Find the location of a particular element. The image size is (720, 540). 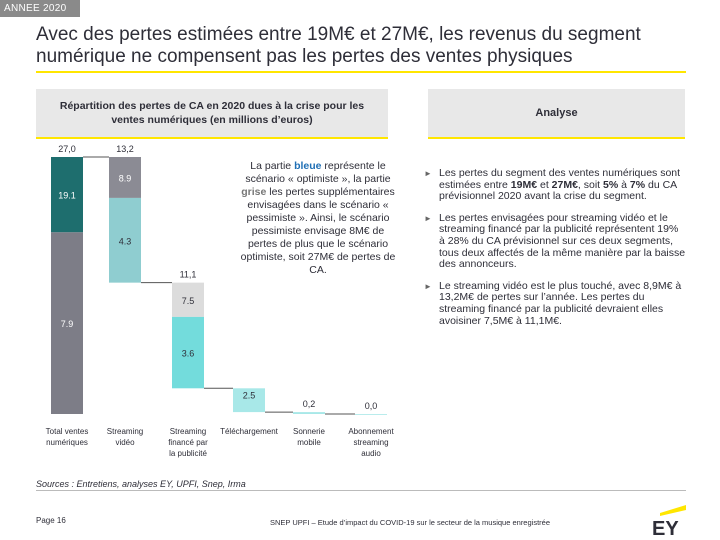

bar-segment-label: 7.5 is located at coordinates (188, 301).